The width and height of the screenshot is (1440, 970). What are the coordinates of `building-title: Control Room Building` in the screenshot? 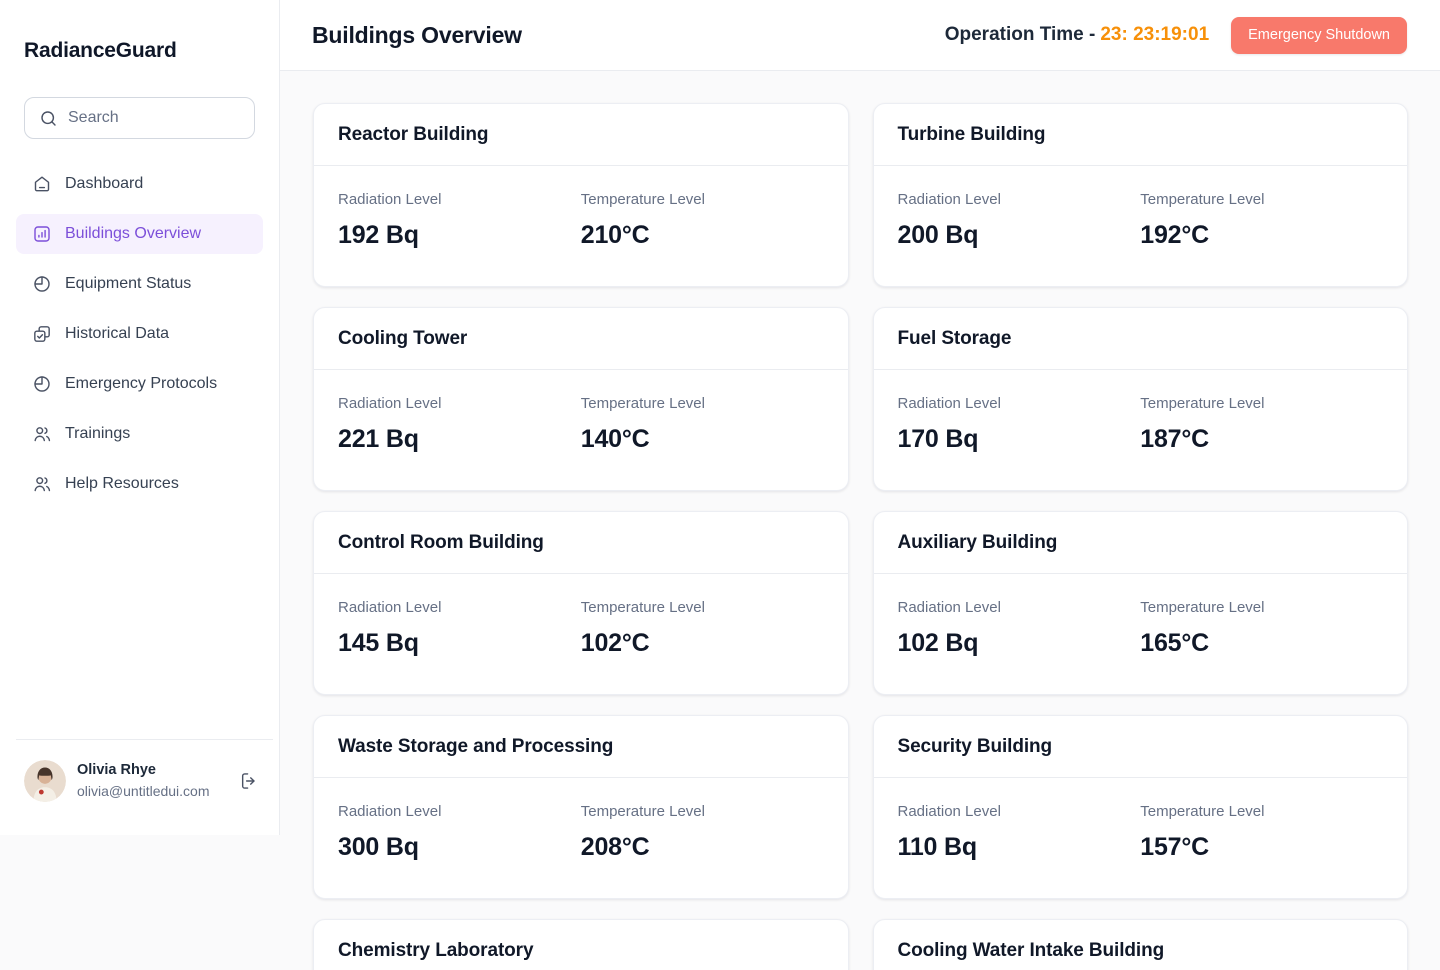 It's located at (441, 542).